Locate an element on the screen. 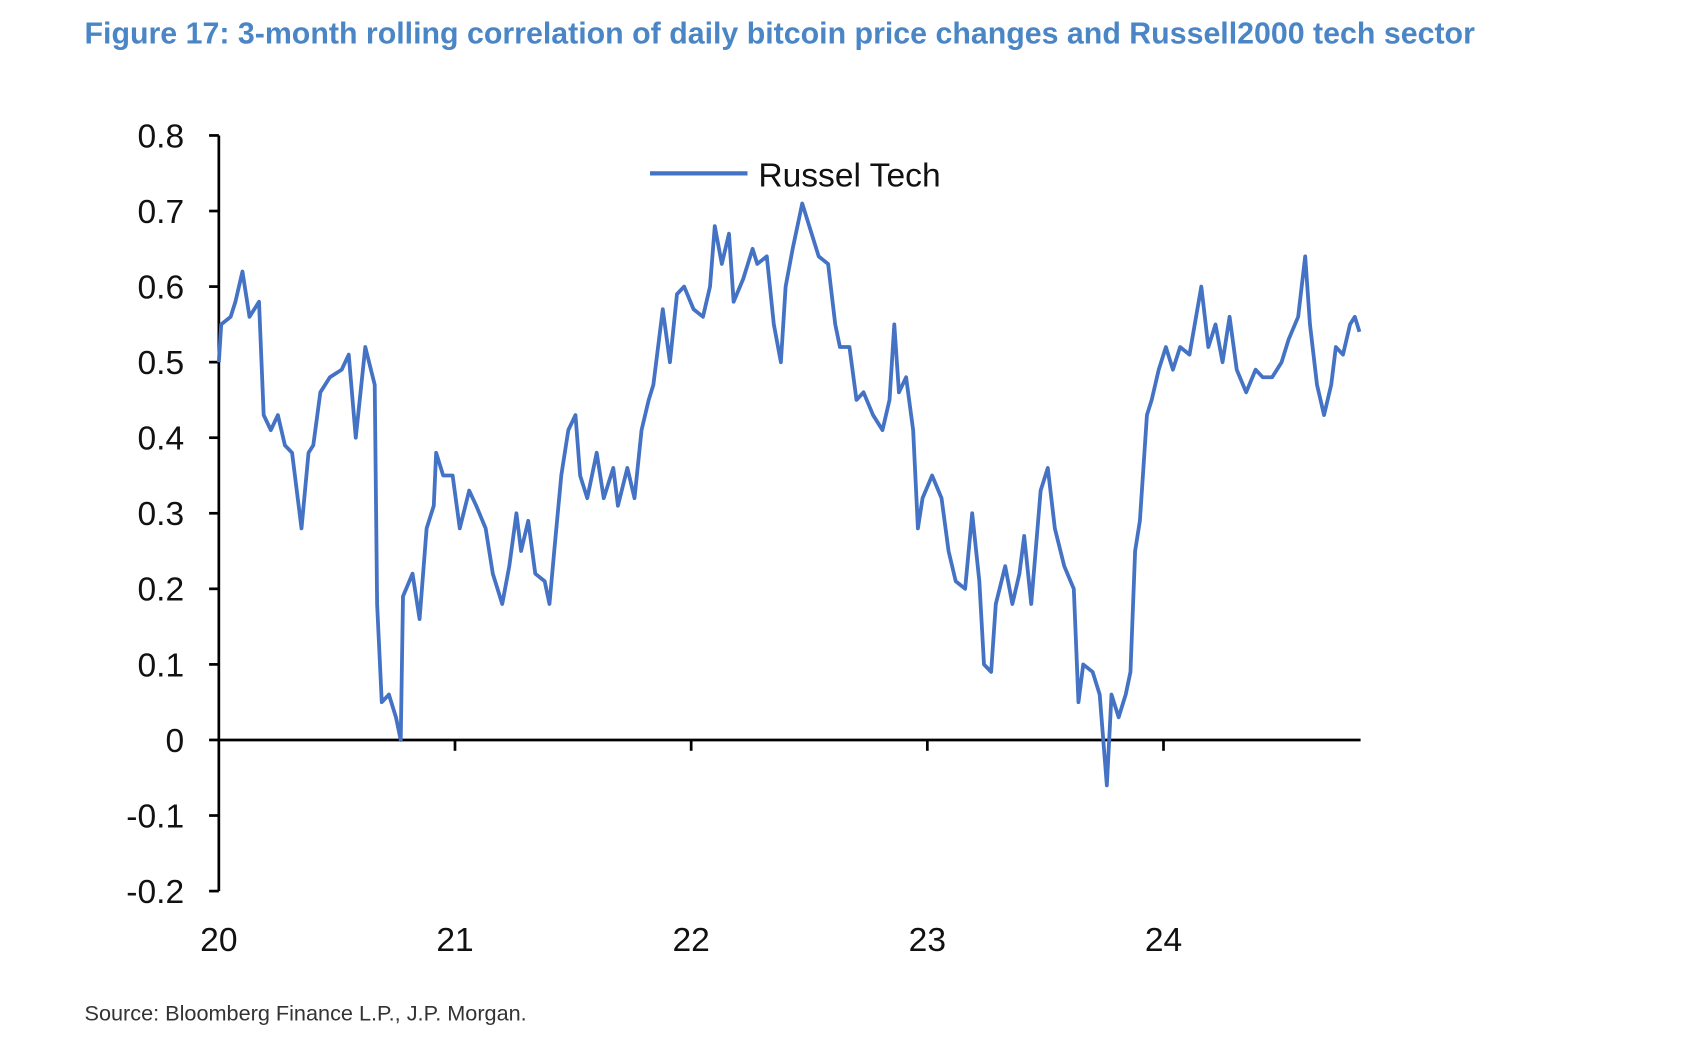  y-tick-label: 0 is located at coordinates (174, 741).